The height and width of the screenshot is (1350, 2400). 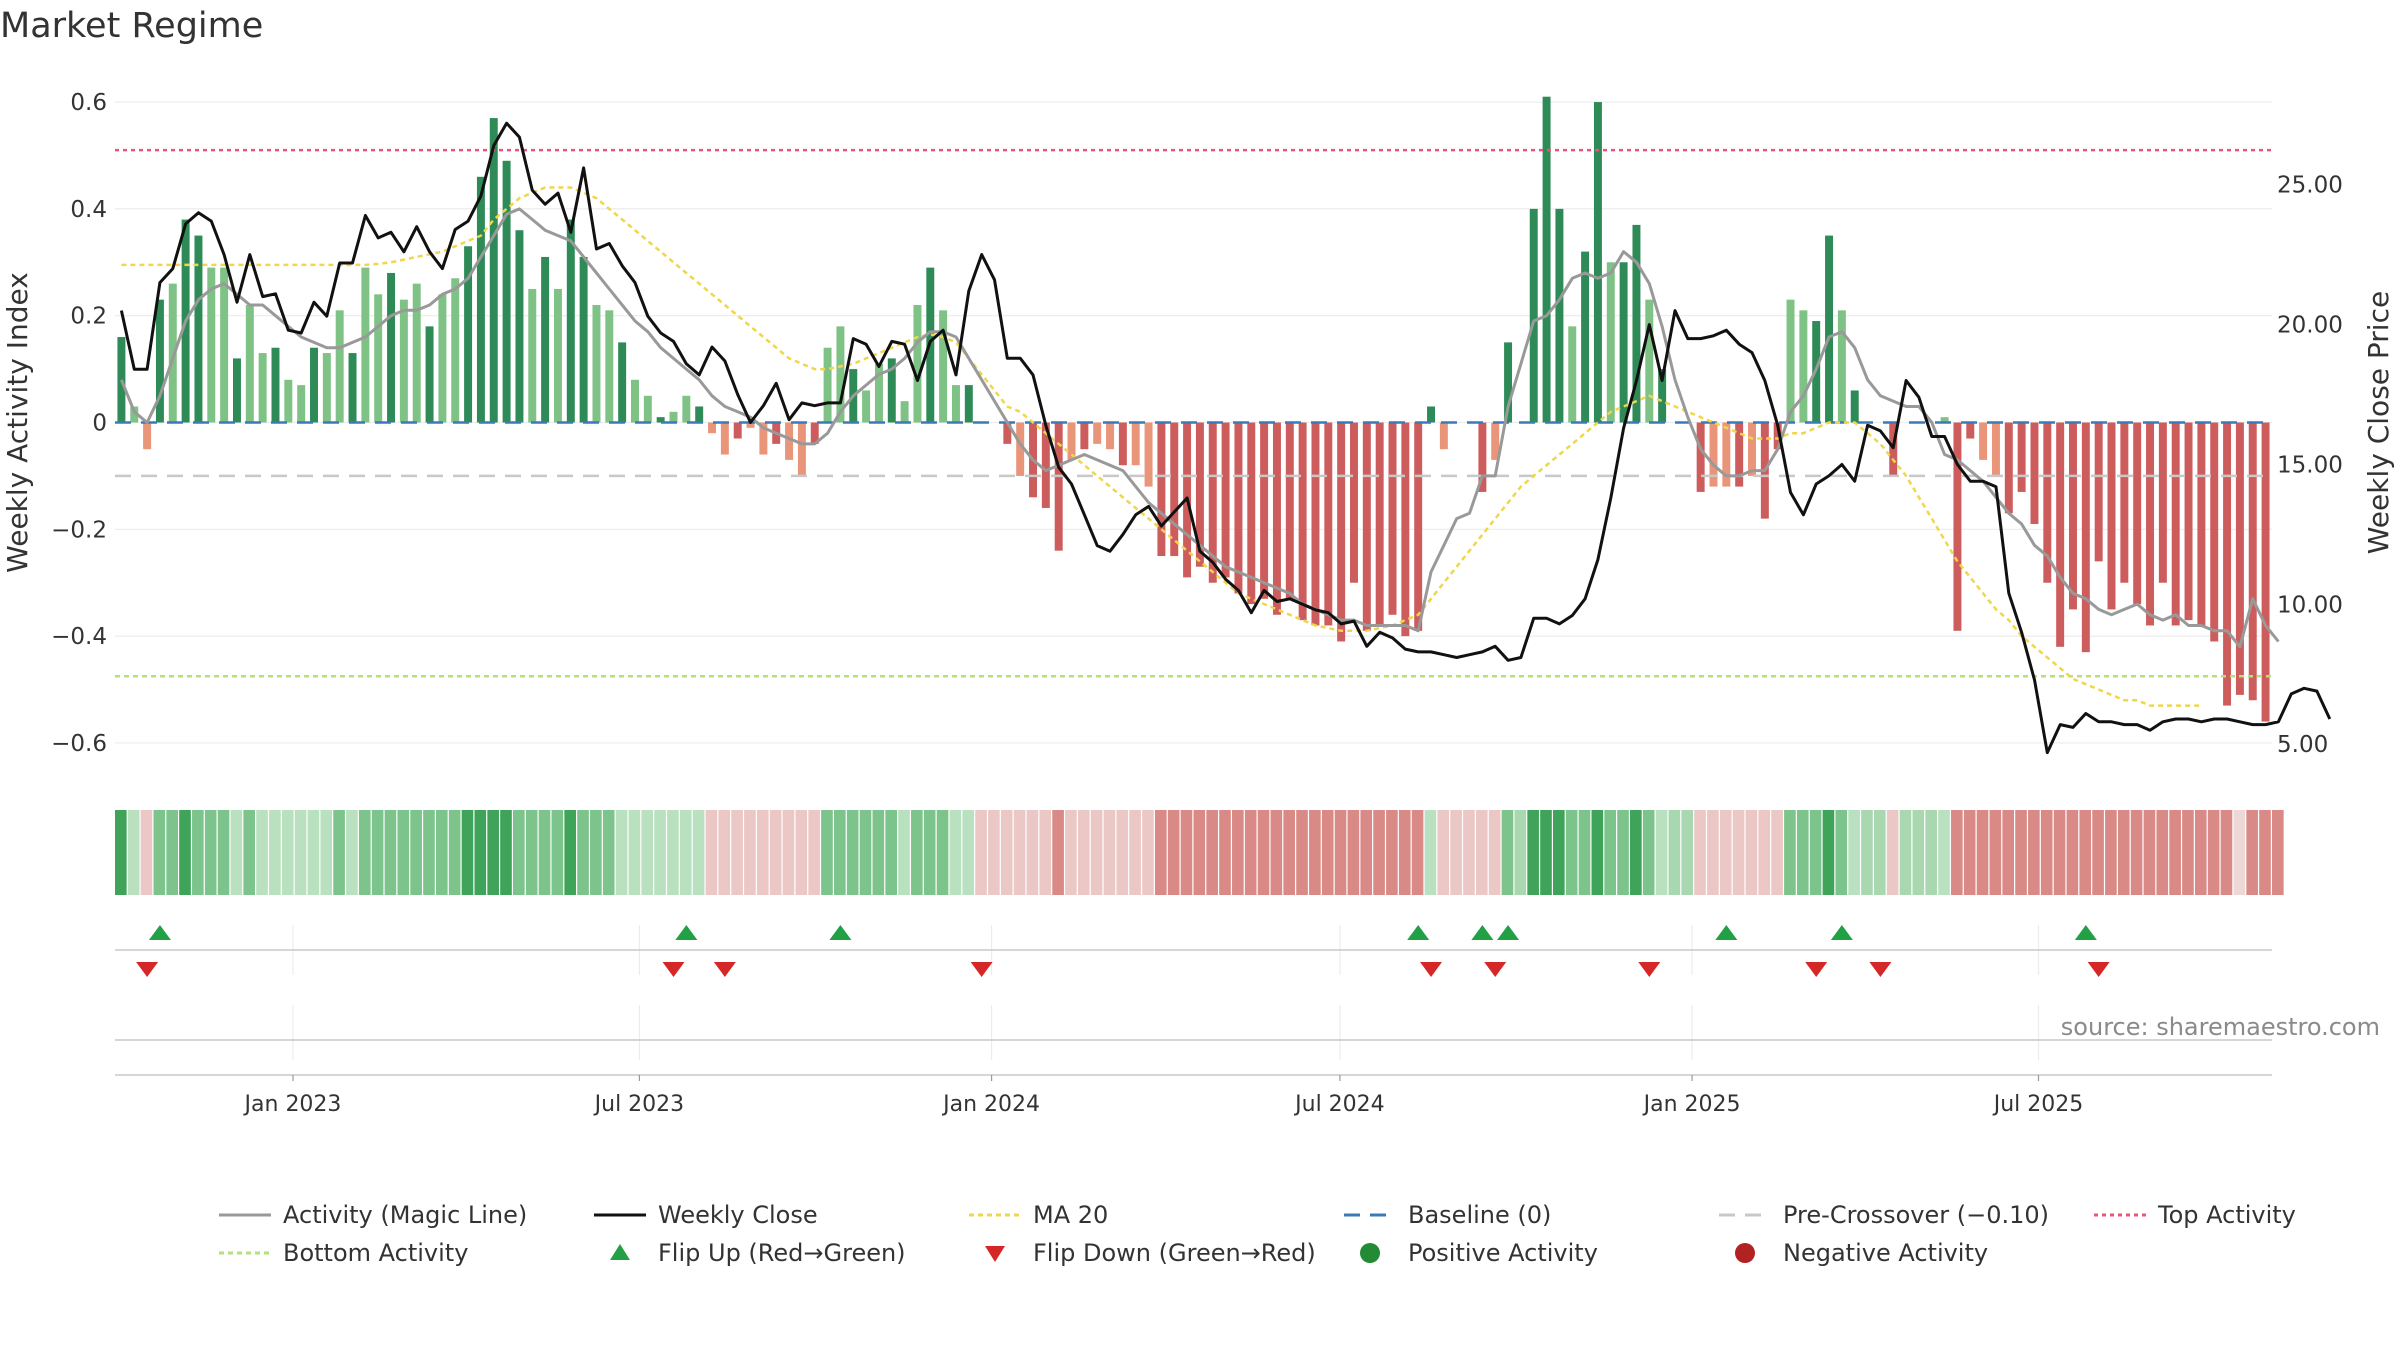 What do you see at coordinates (371, 1215) in the screenshot?
I see `legend-item-magic: Activity (Magic Line)` at bounding box center [371, 1215].